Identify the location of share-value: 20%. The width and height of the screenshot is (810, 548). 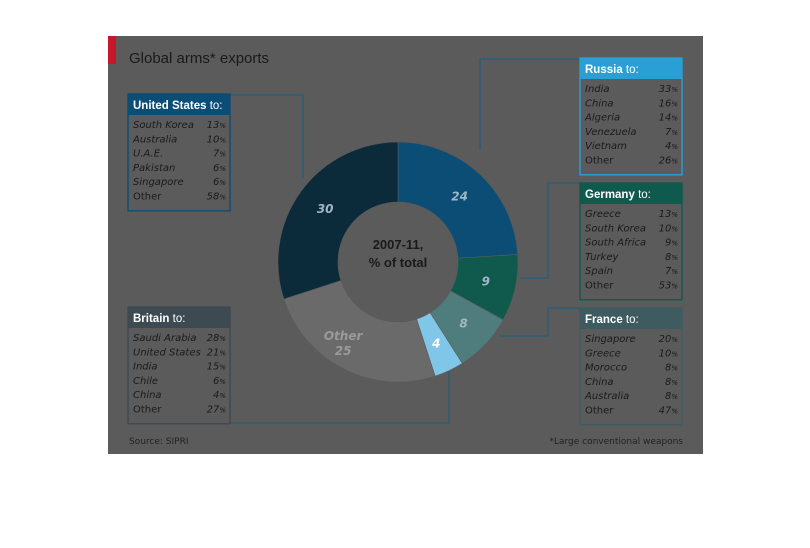
(669, 339).